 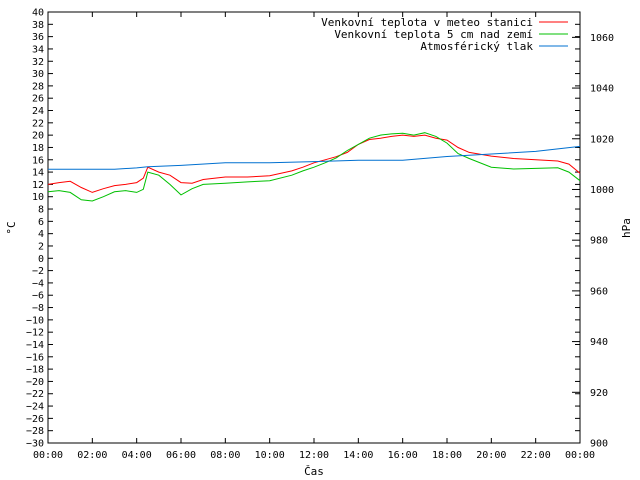 What do you see at coordinates (314, 455) in the screenshot?
I see `x-tick-label: 12:00` at bounding box center [314, 455].